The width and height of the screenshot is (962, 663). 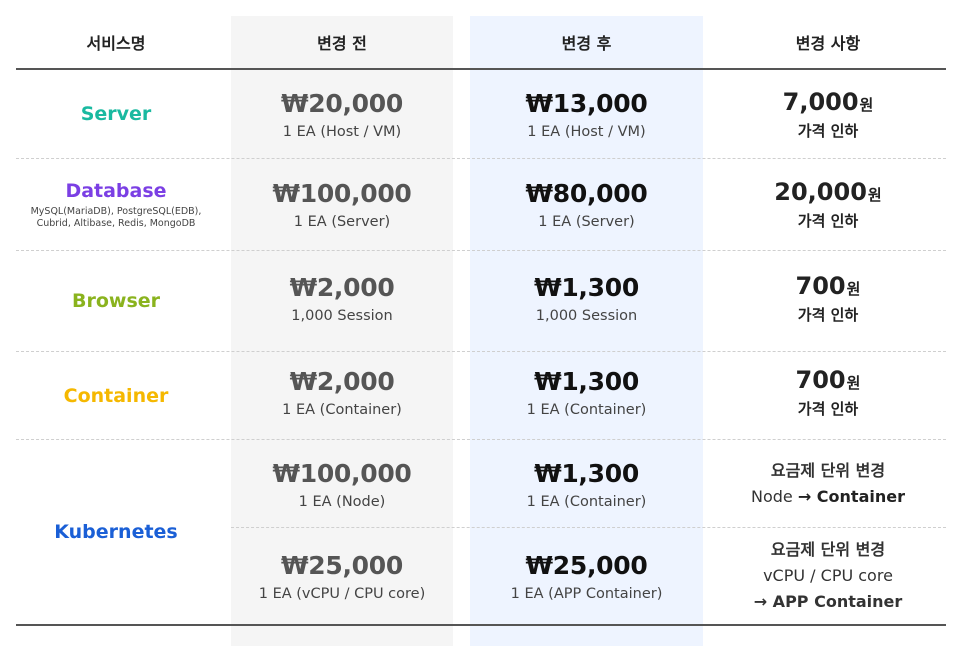 What do you see at coordinates (342, 222) in the screenshot?
I see `before-unit: 1 EA (Server)` at bounding box center [342, 222].